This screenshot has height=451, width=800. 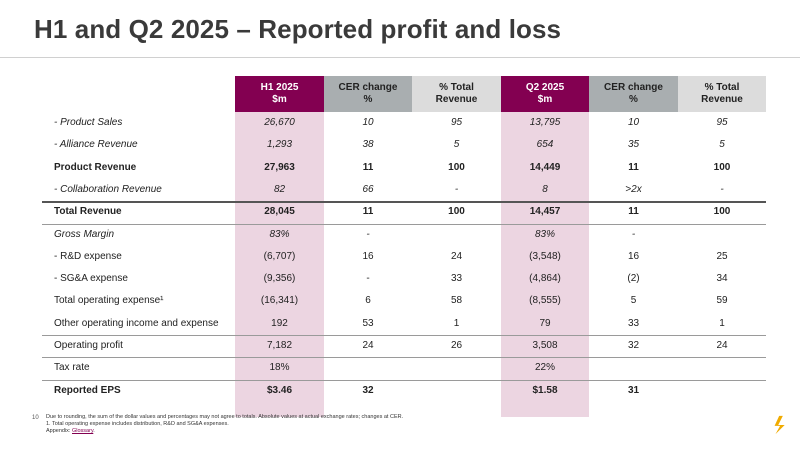 I want to click on cell-pct1: 26, so click(x=456, y=345).